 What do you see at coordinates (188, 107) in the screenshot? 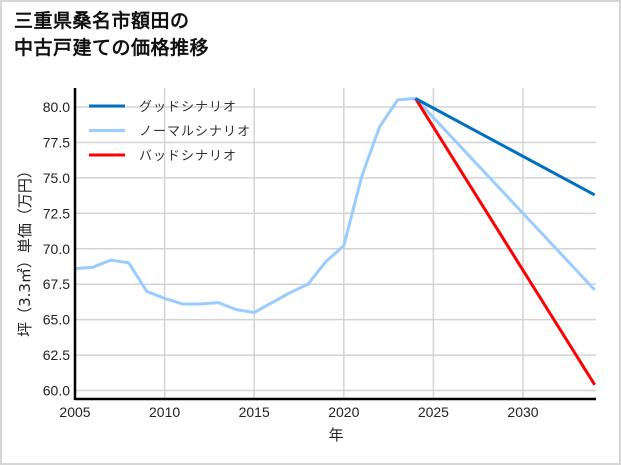
I see `legend-label: グッドシナリオ` at bounding box center [188, 107].